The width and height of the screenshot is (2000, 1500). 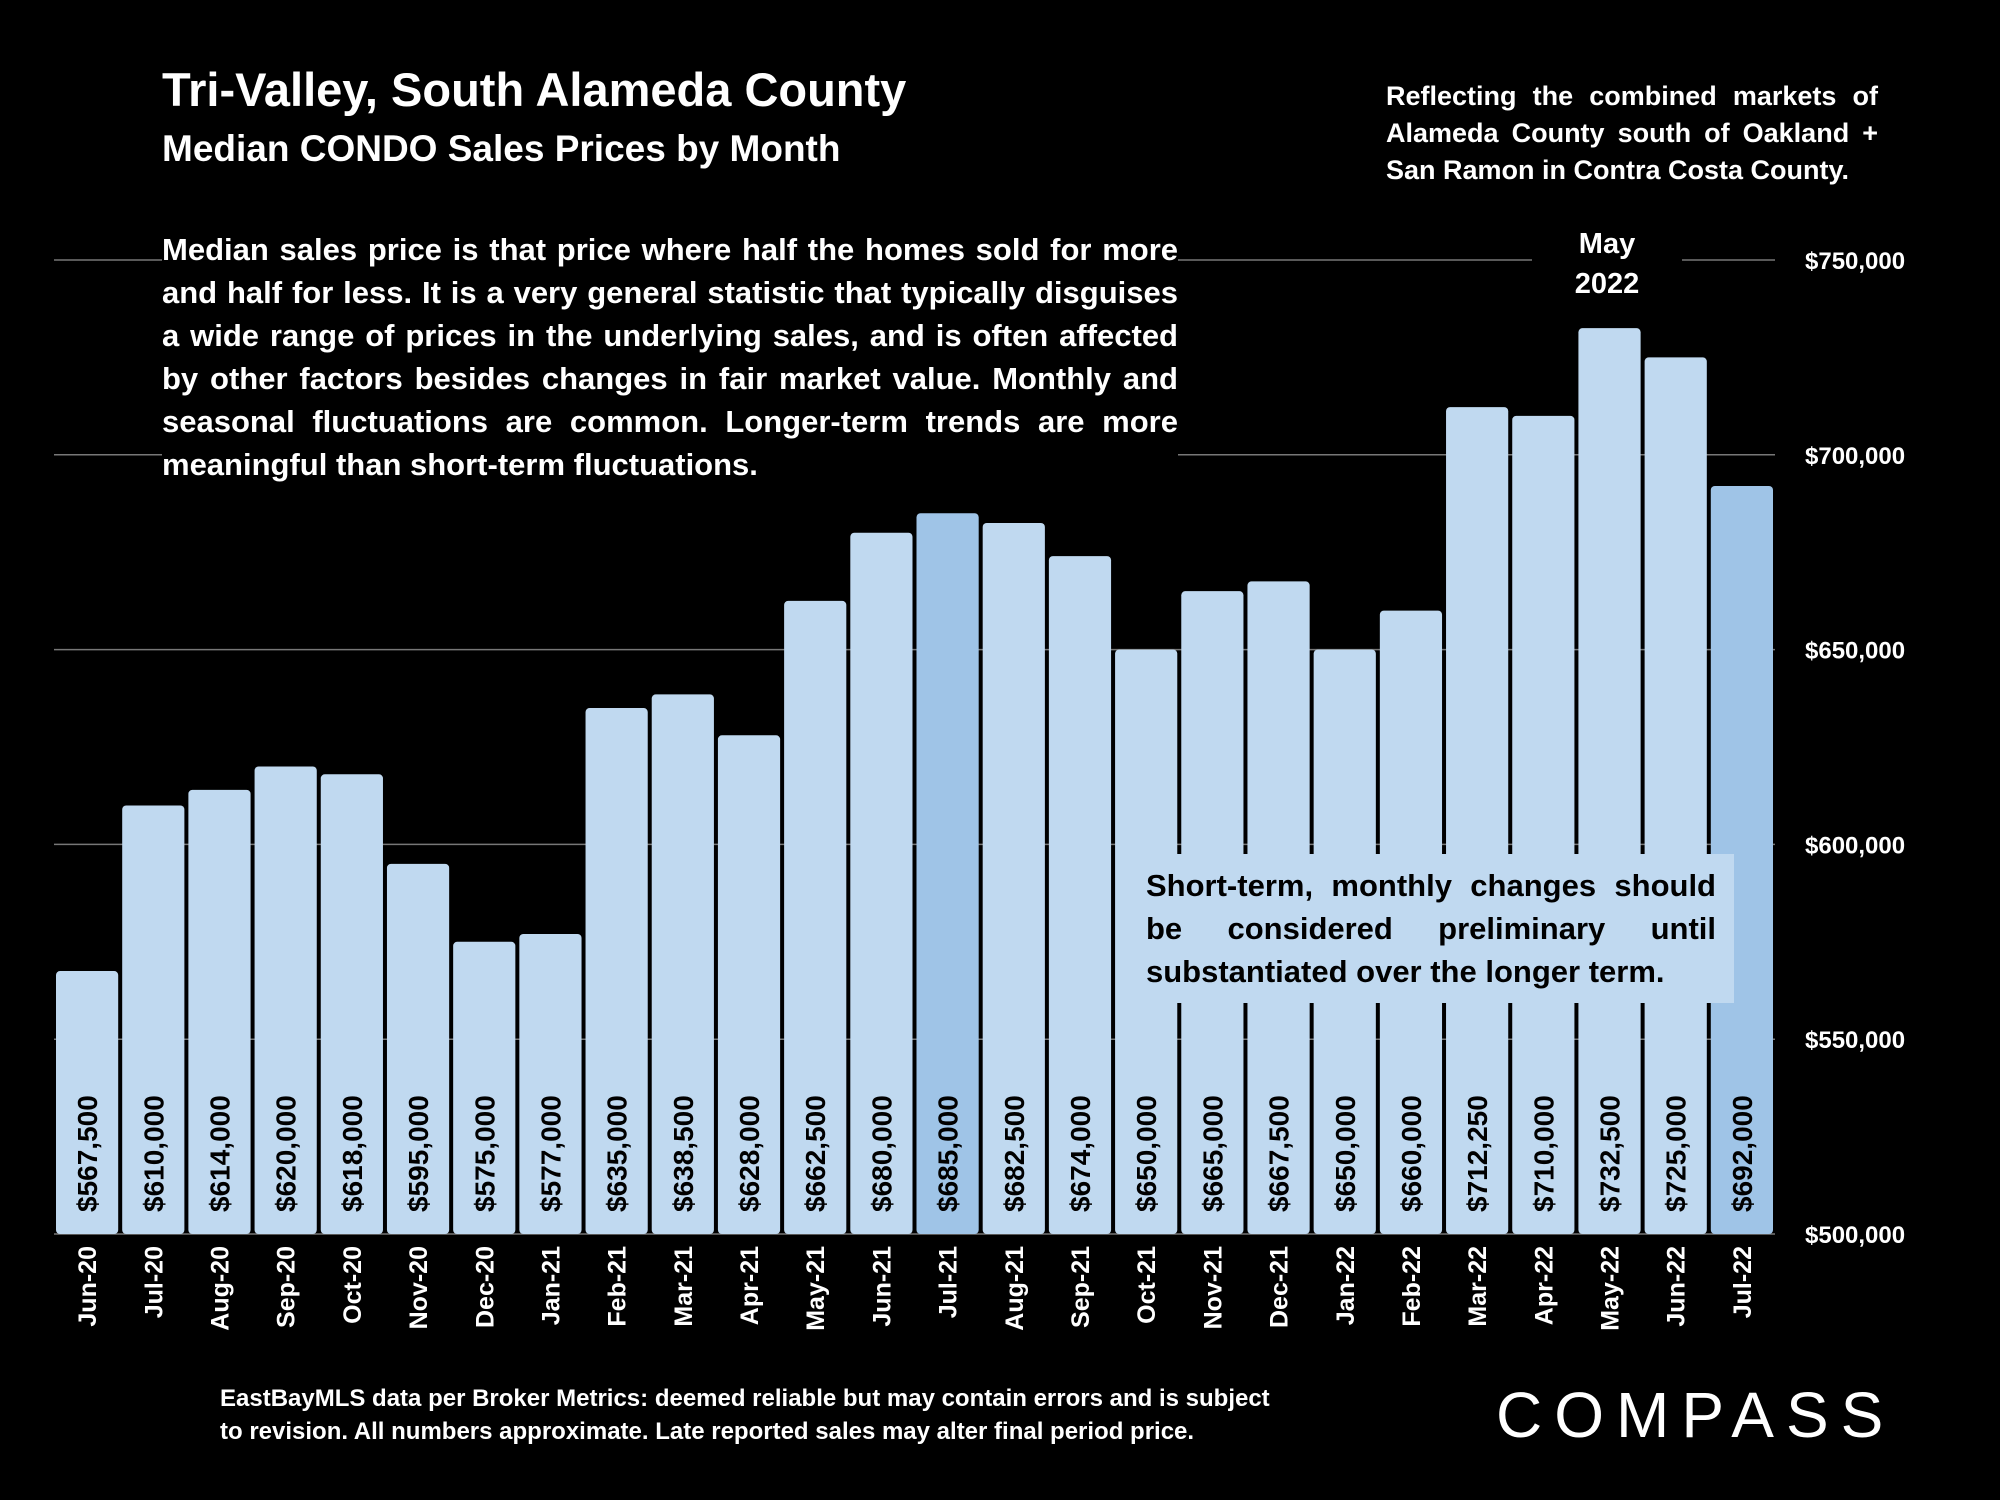 What do you see at coordinates (949, 1282) in the screenshot?
I see `x-tick-label: Jul-21` at bounding box center [949, 1282].